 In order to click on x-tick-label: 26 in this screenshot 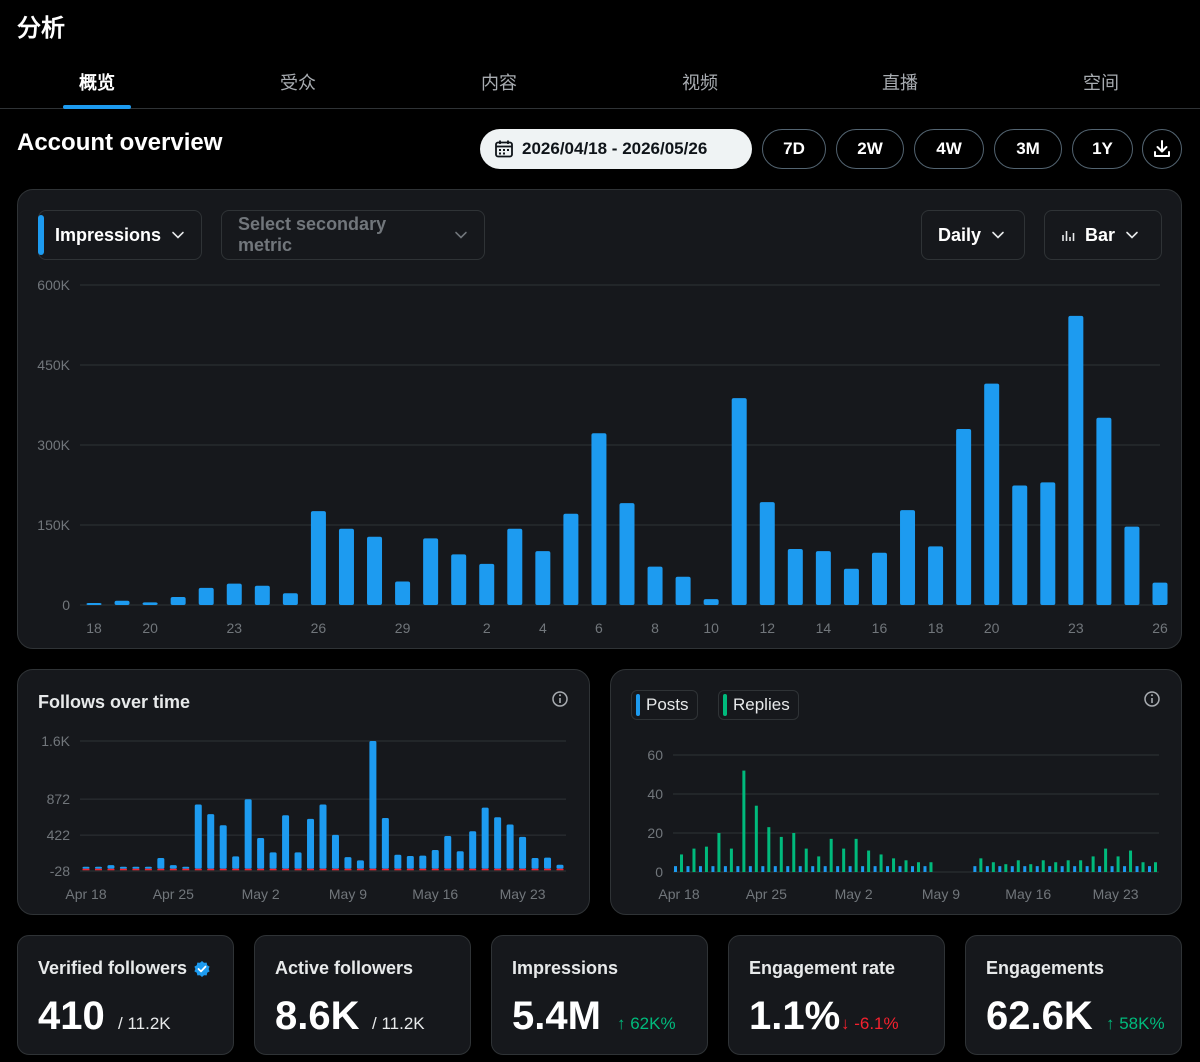, I will do `click(319, 628)`.